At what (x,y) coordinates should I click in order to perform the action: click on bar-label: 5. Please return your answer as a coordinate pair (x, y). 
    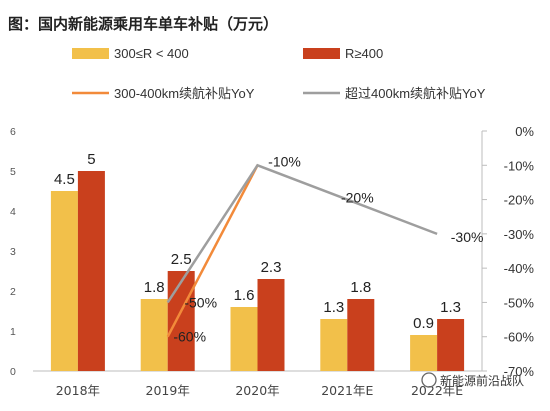
    Looking at the image, I should click on (91, 159).